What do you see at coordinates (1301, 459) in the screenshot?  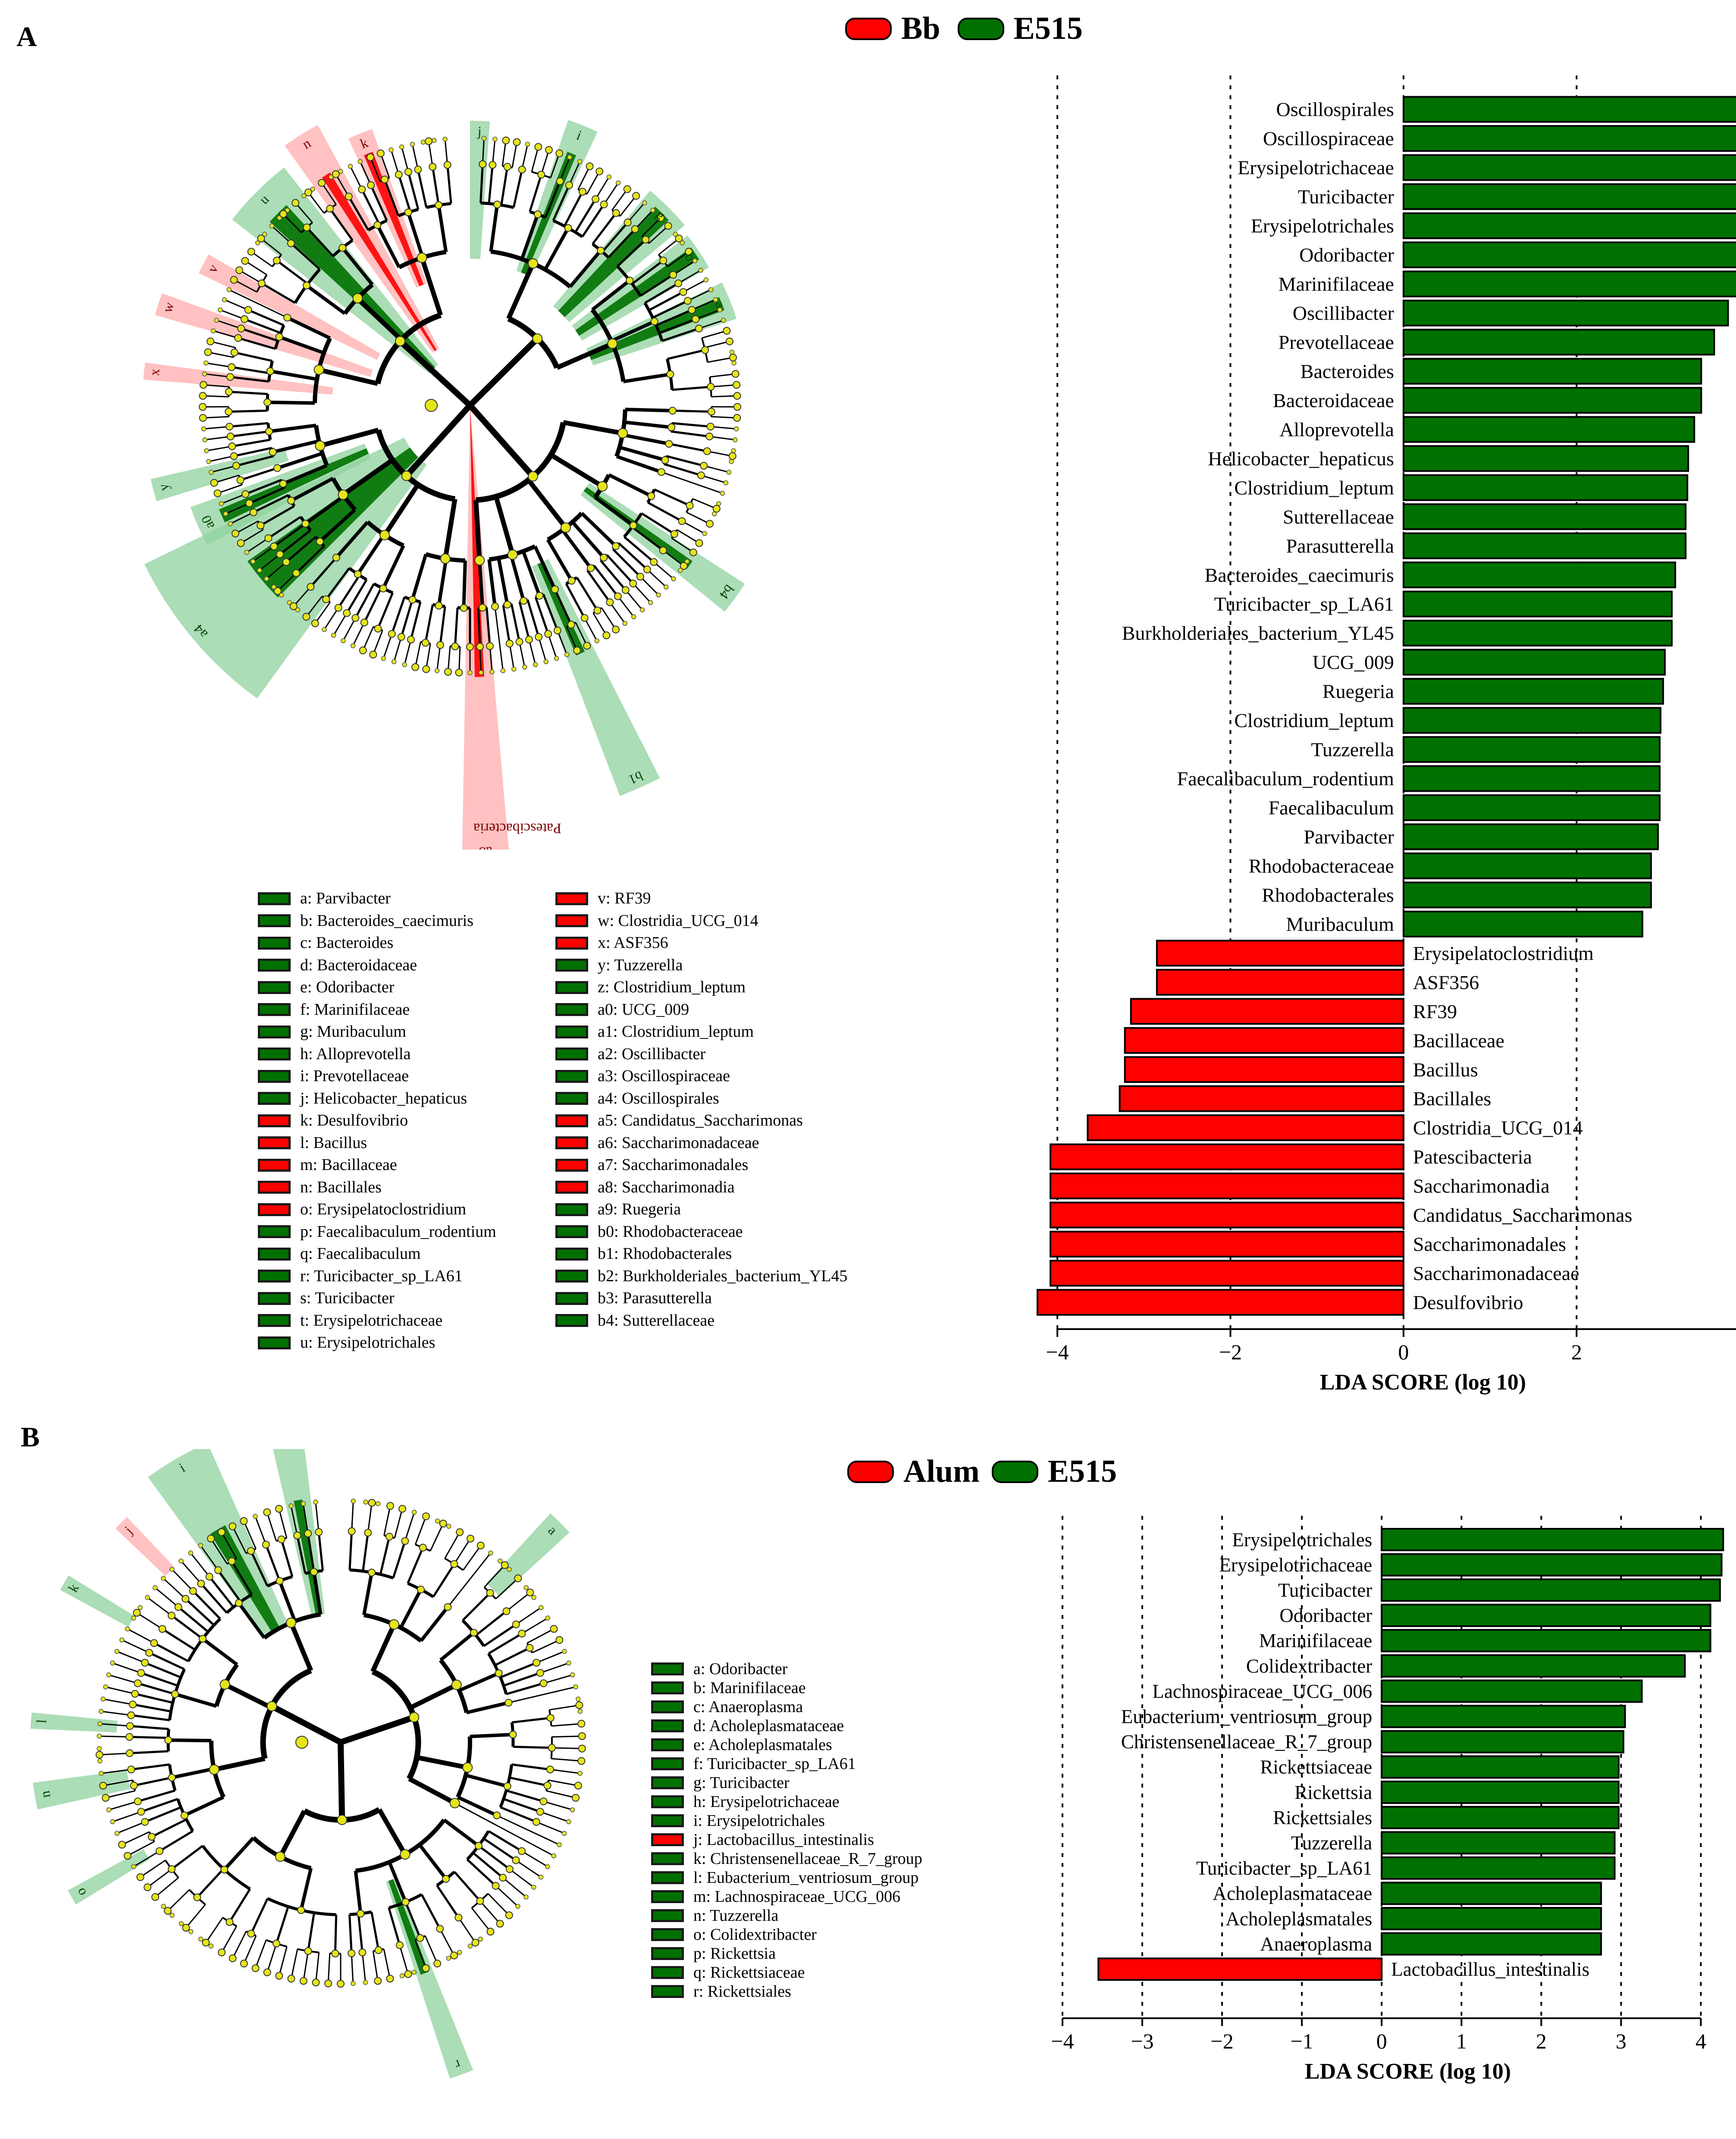 I see `bar-label-a-12: Helicobacter_hepaticus` at bounding box center [1301, 459].